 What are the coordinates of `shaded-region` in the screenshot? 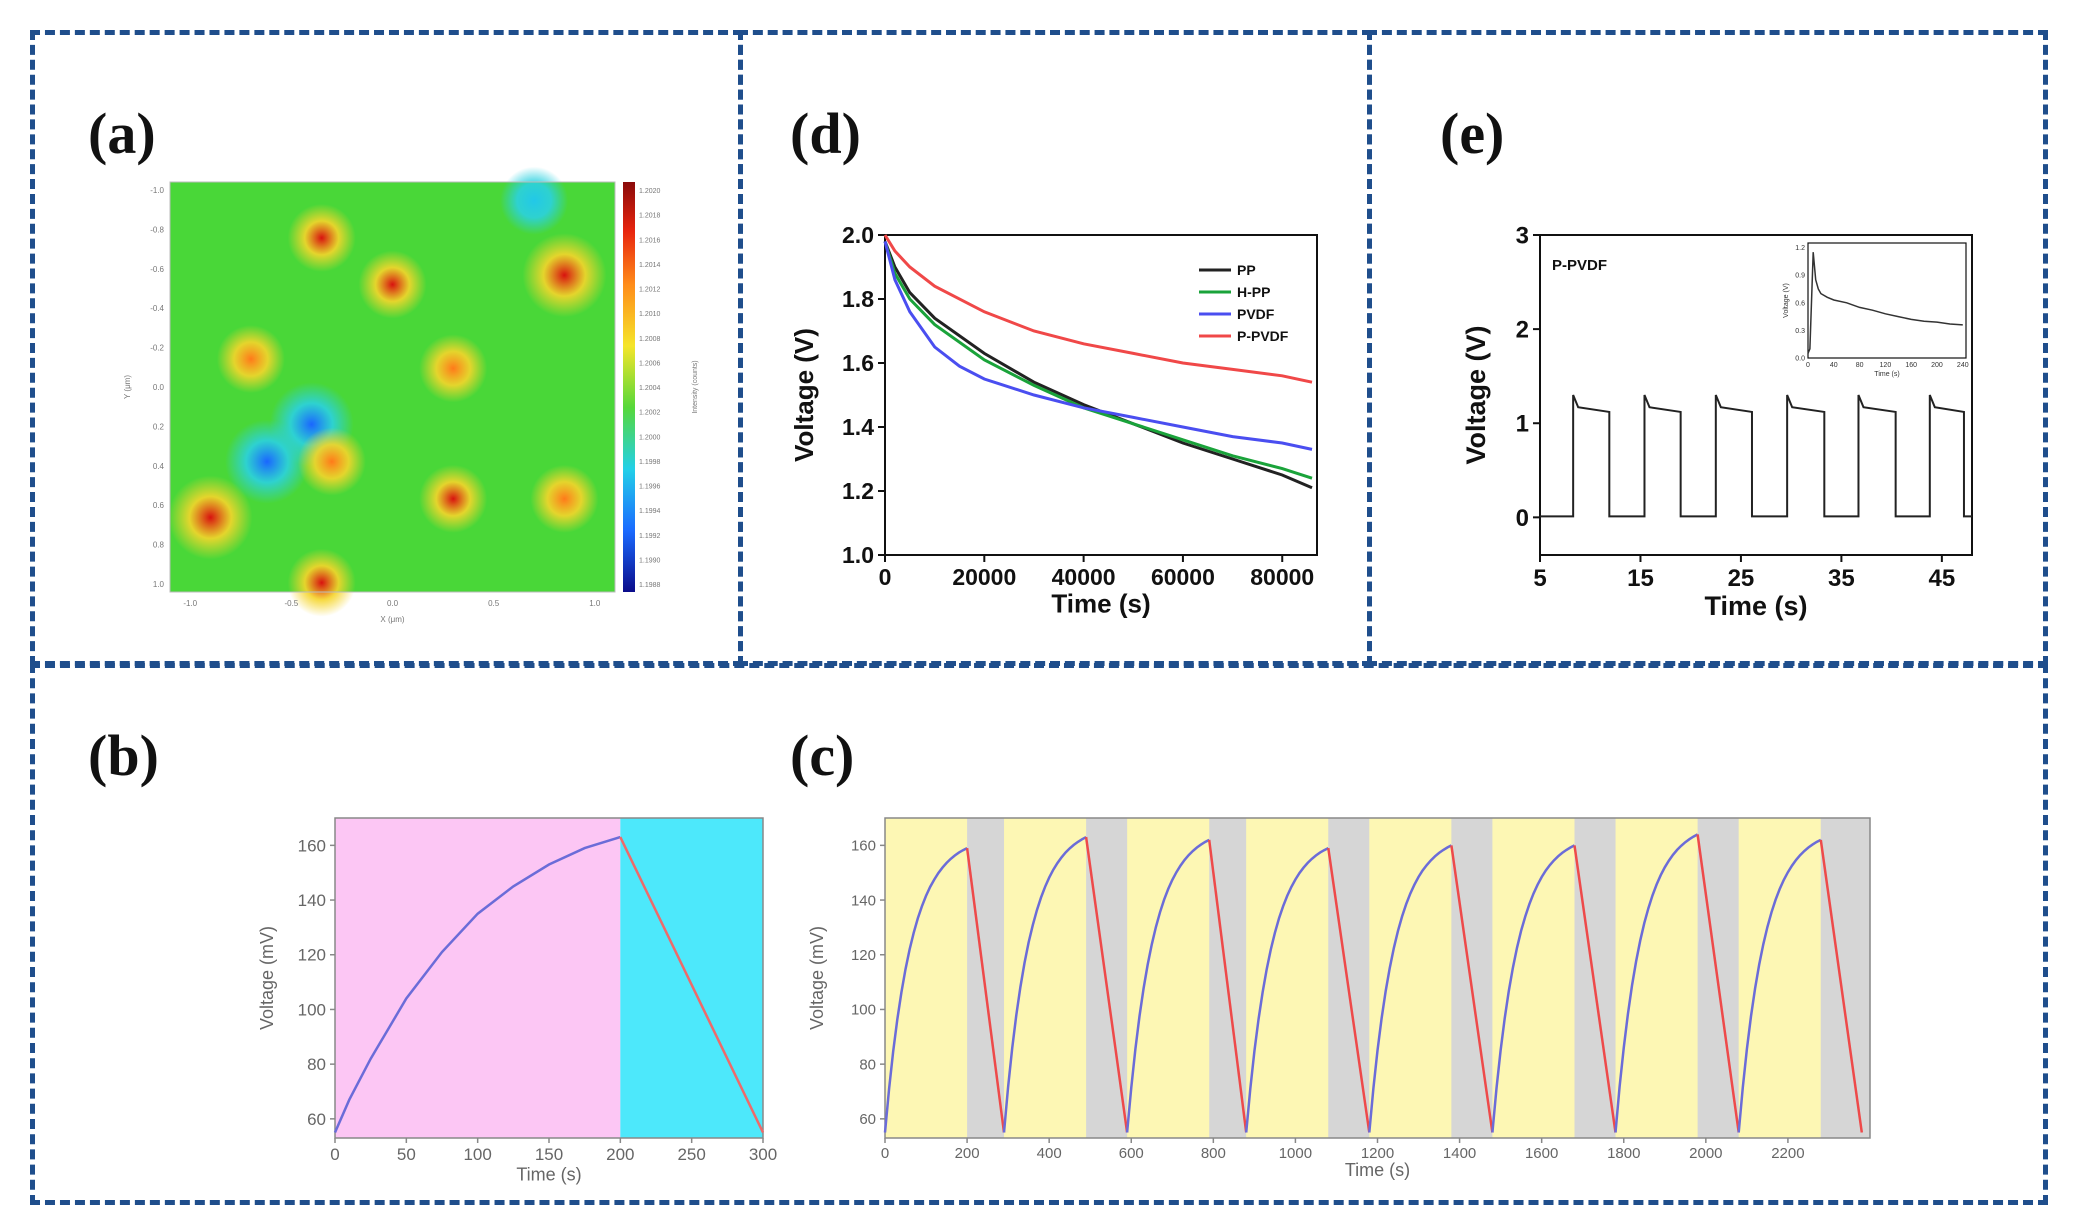 It's located at (478, 978).